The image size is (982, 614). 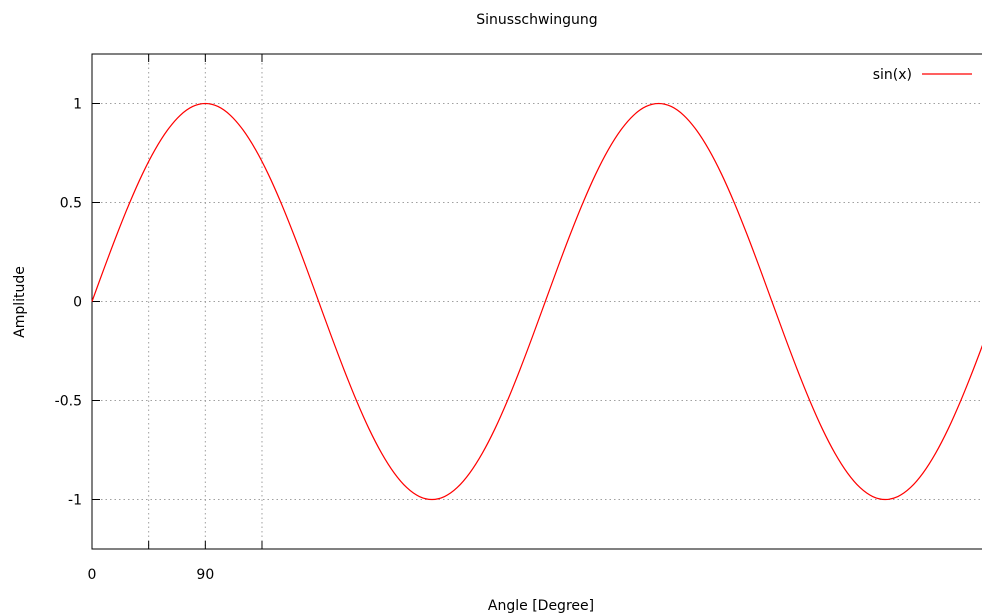 I want to click on legend: sin(x), so click(x=922, y=75).